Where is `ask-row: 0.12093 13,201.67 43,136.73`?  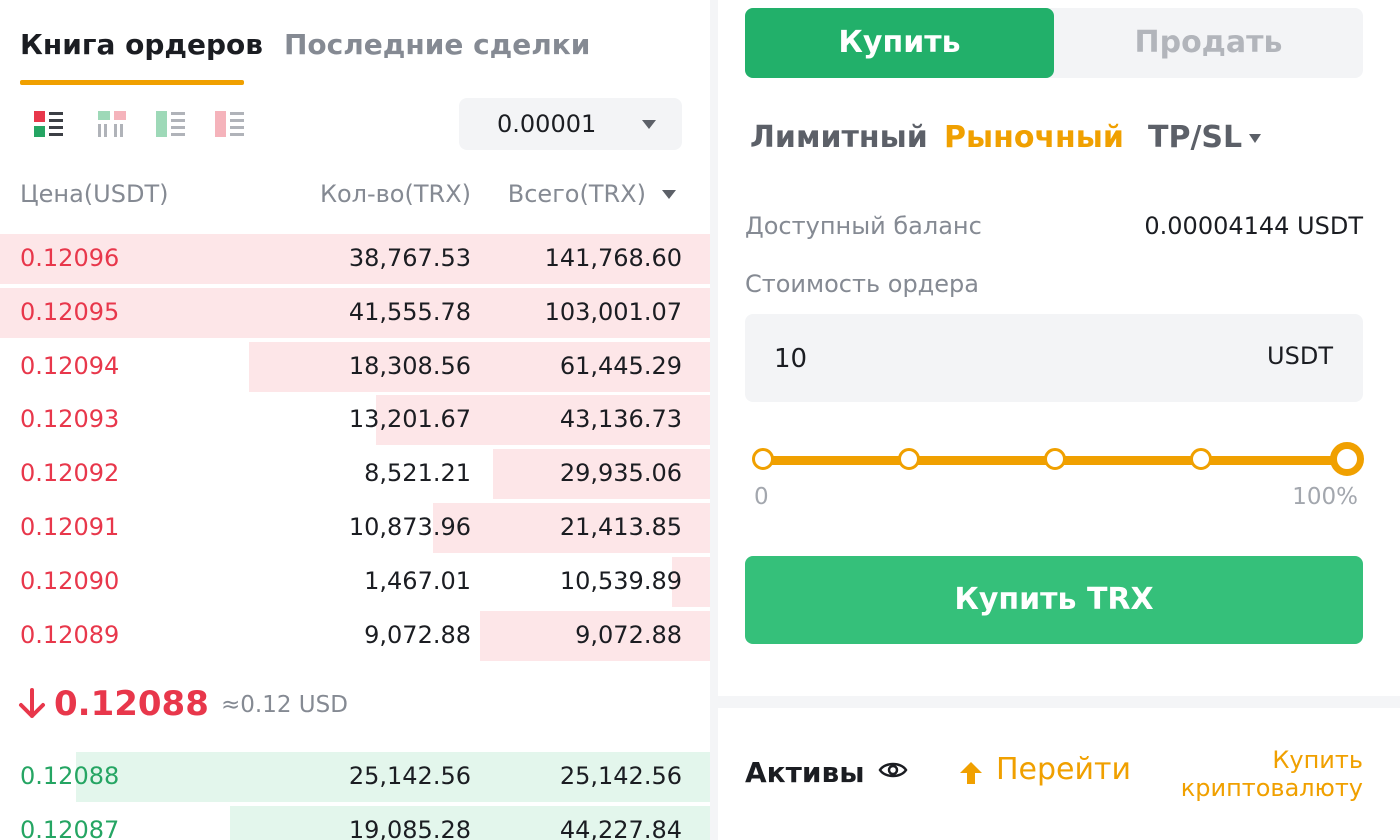 ask-row: 0.12093 13,201.67 43,136.73 is located at coordinates (355, 420).